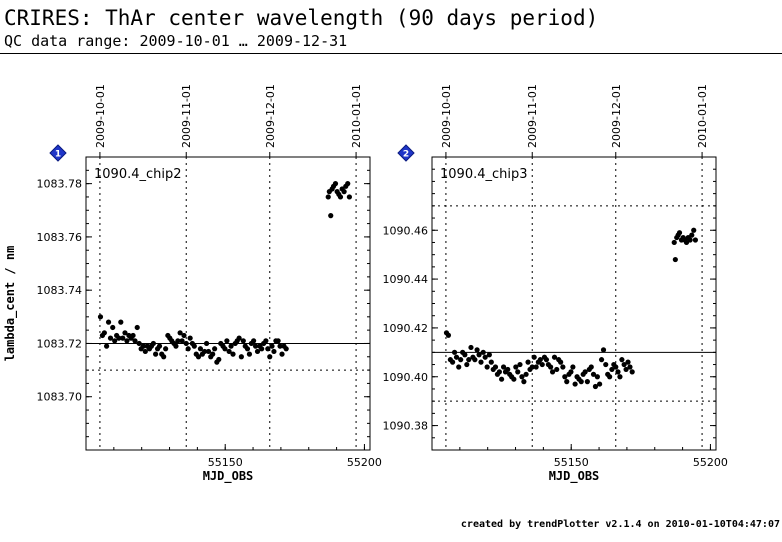 This screenshot has height=542, width=782. I want to click on date-tick-label: 2009-12-01, so click(270, 116).